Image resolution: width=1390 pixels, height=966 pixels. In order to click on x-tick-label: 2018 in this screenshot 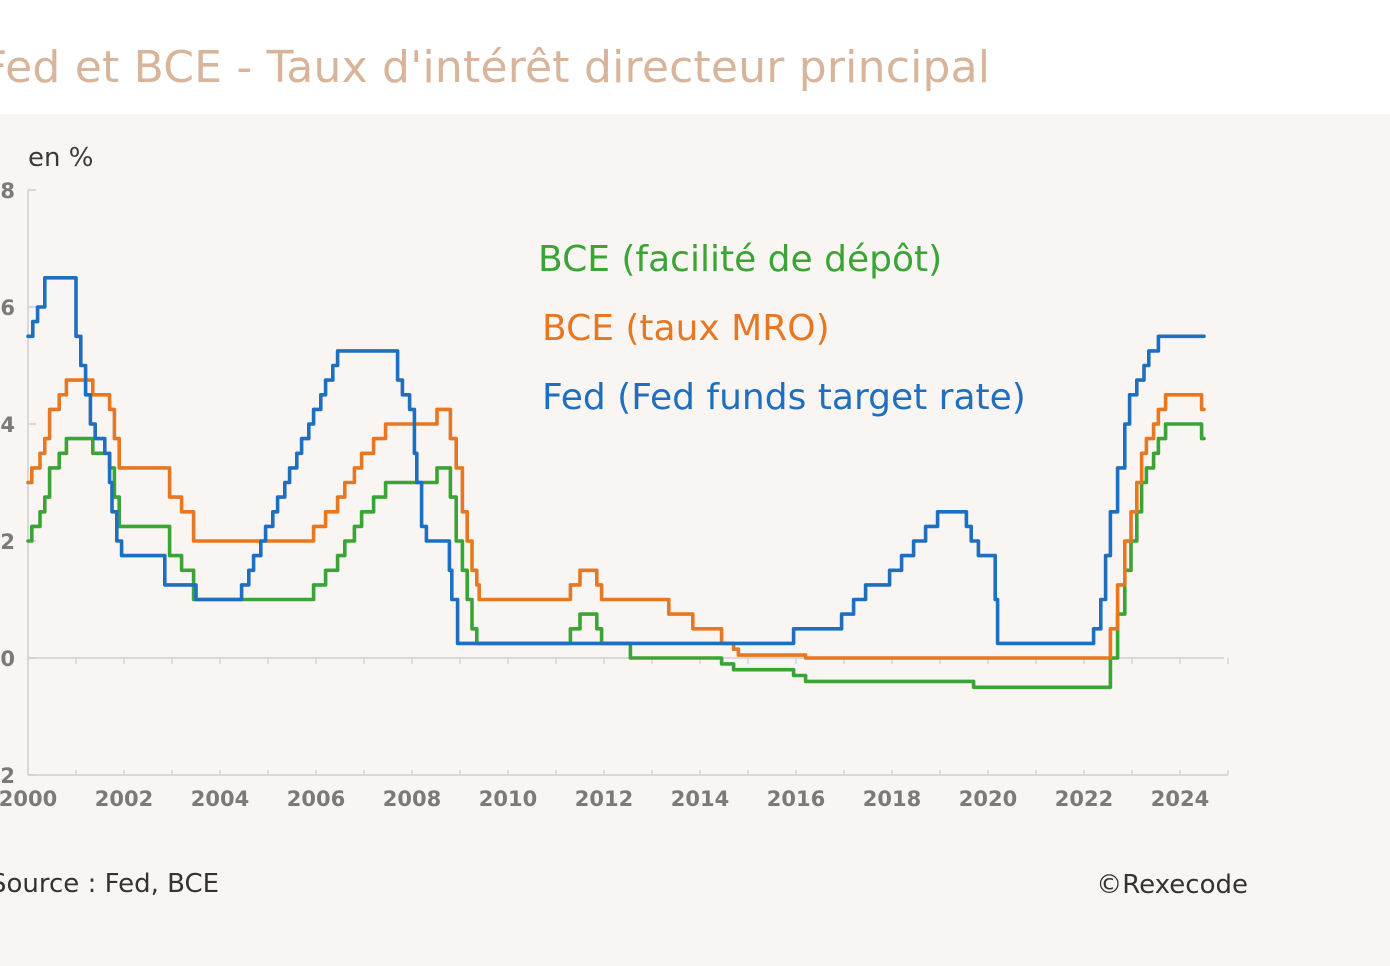, I will do `click(892, 799)`.